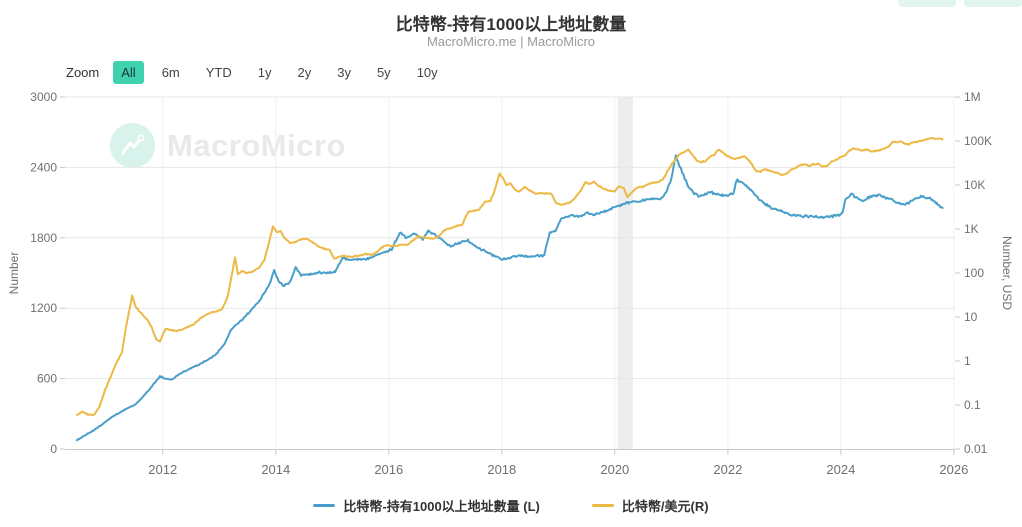 The height and width of the screenshot is (527, 1022). What do you see at coordinates (441, 506) in the screenshot?
I see `legend-label: 比特幣-持有1000以上地址數量 (L)` at bounding box center [441, 506].